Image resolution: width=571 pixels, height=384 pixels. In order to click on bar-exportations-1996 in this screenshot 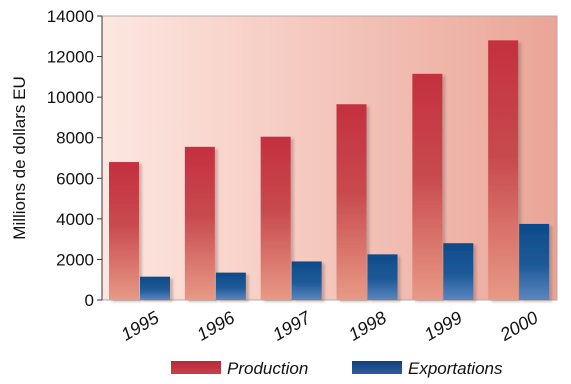, I will do `click(230, 286)`.